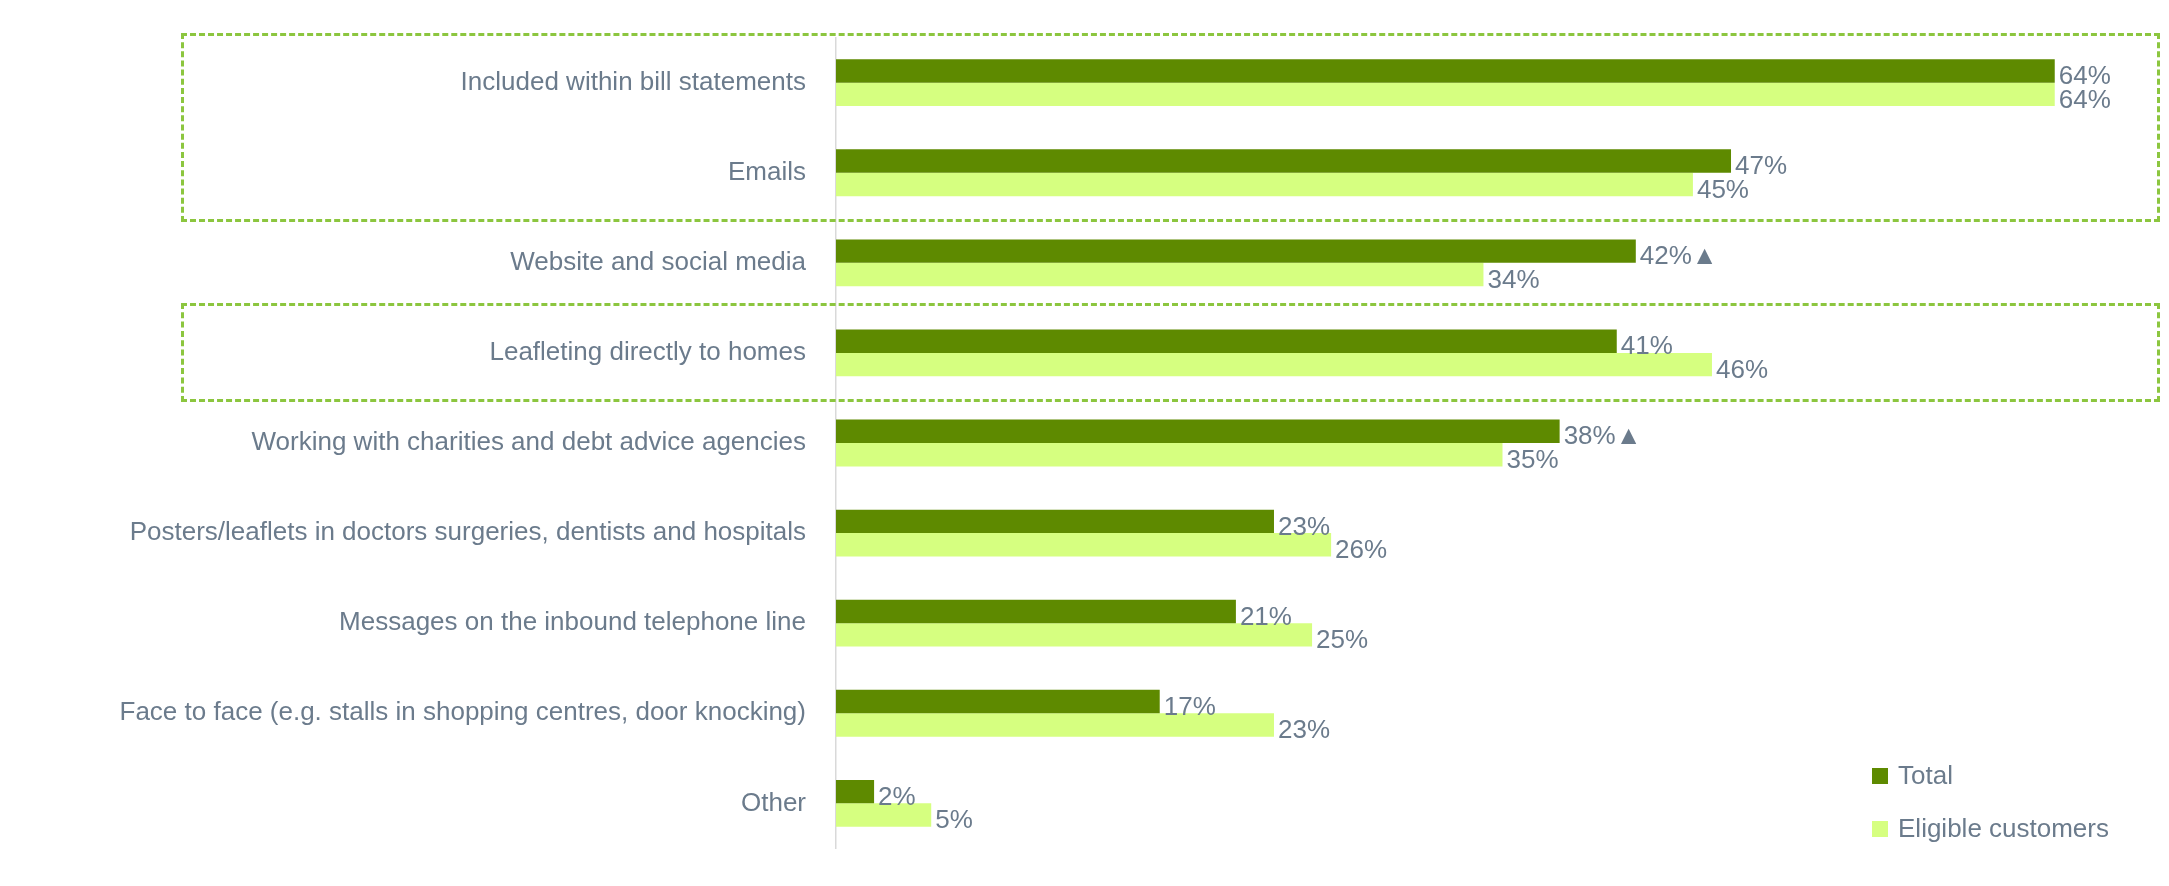 This screenshot has width=2169, height=886. Describe the element at coordinates (1602, 435) in the screenshot. I see `data-label: 38%▲` at that location.